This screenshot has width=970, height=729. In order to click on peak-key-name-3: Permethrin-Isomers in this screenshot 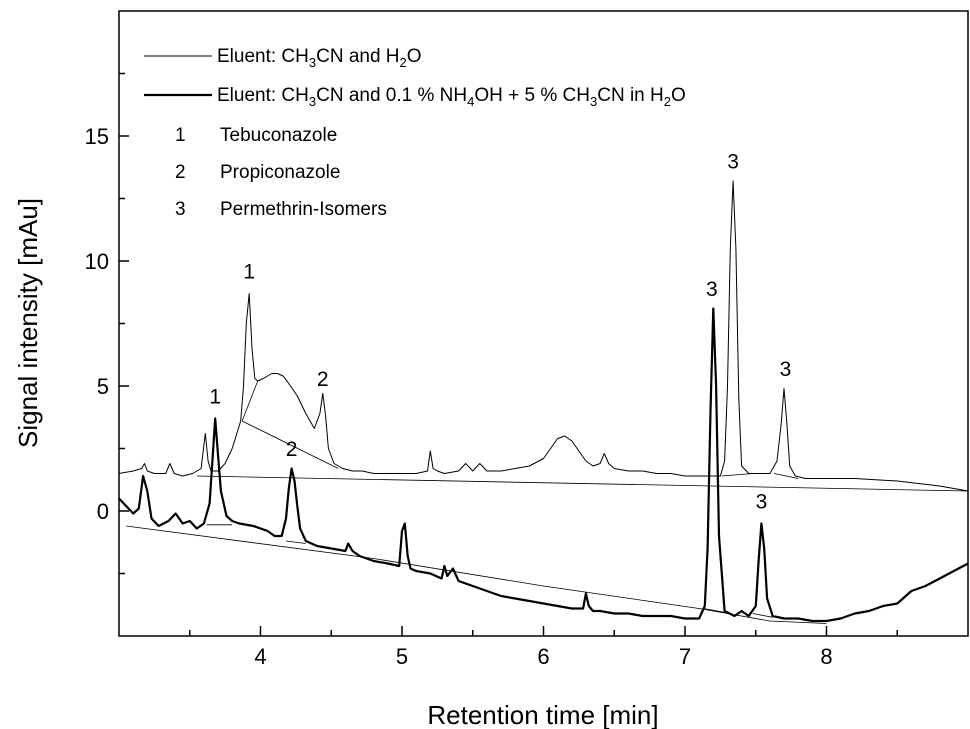, I will do `click(303, 209)`.